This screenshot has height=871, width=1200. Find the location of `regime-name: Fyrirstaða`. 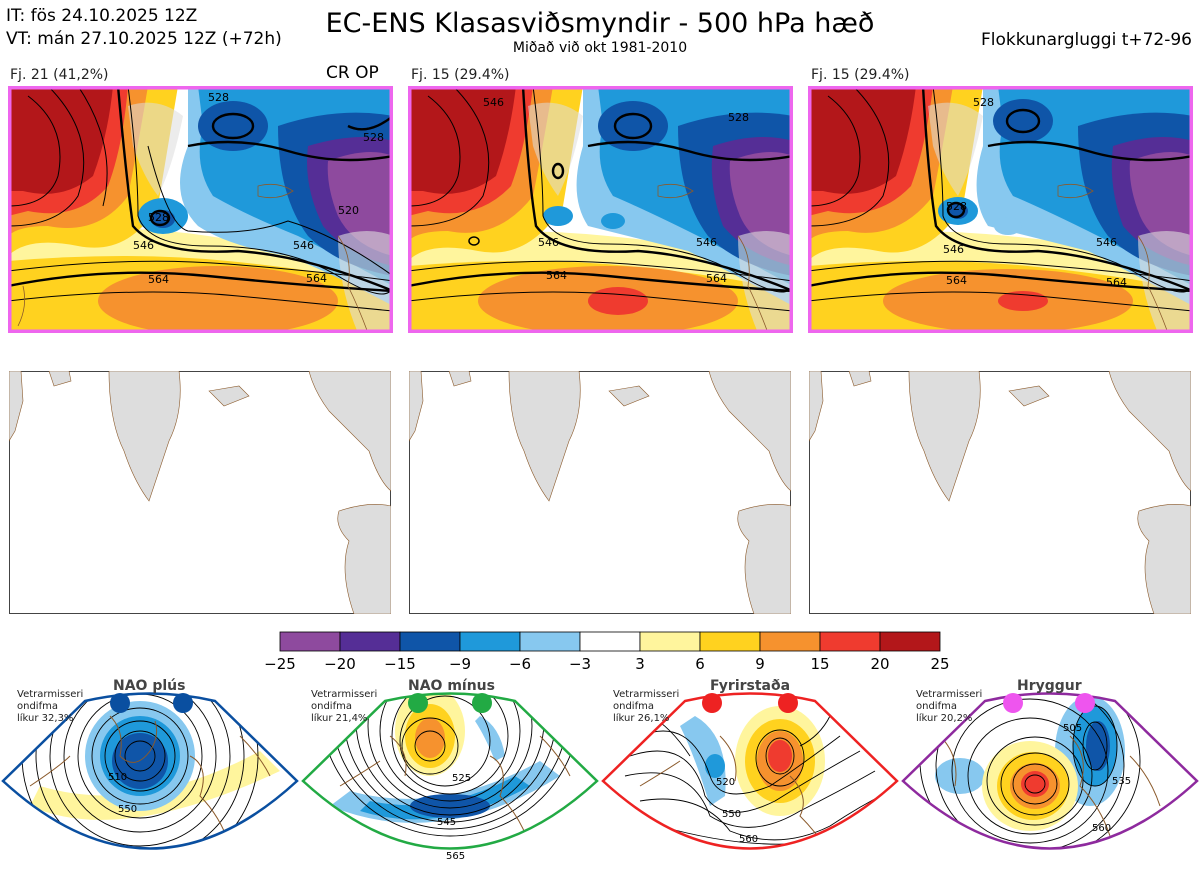

regime-name: Fyrirstaða is located at coordinates (750, 686).